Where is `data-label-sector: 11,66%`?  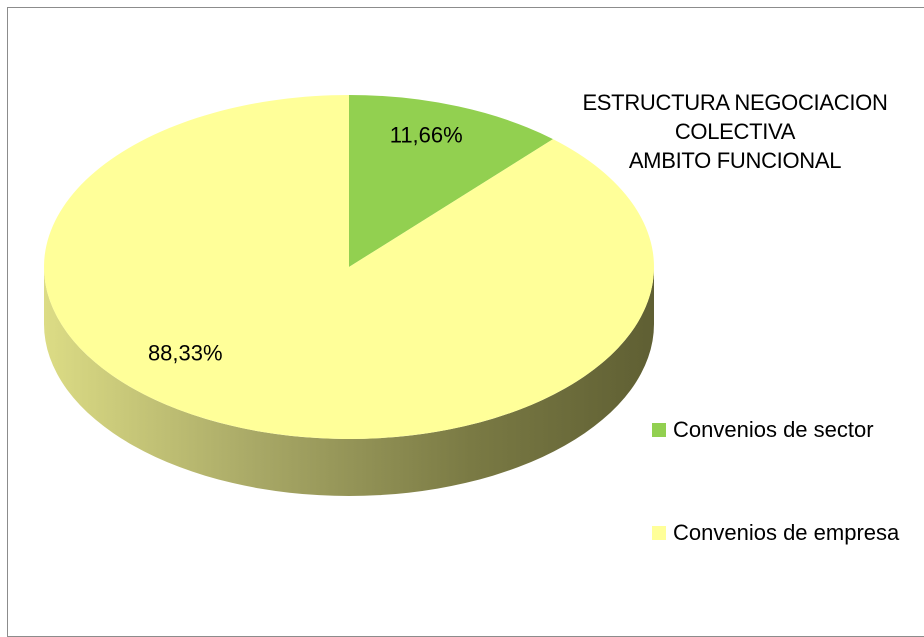
data-label-sector: 11,66% is located at coordinates (426, 135).